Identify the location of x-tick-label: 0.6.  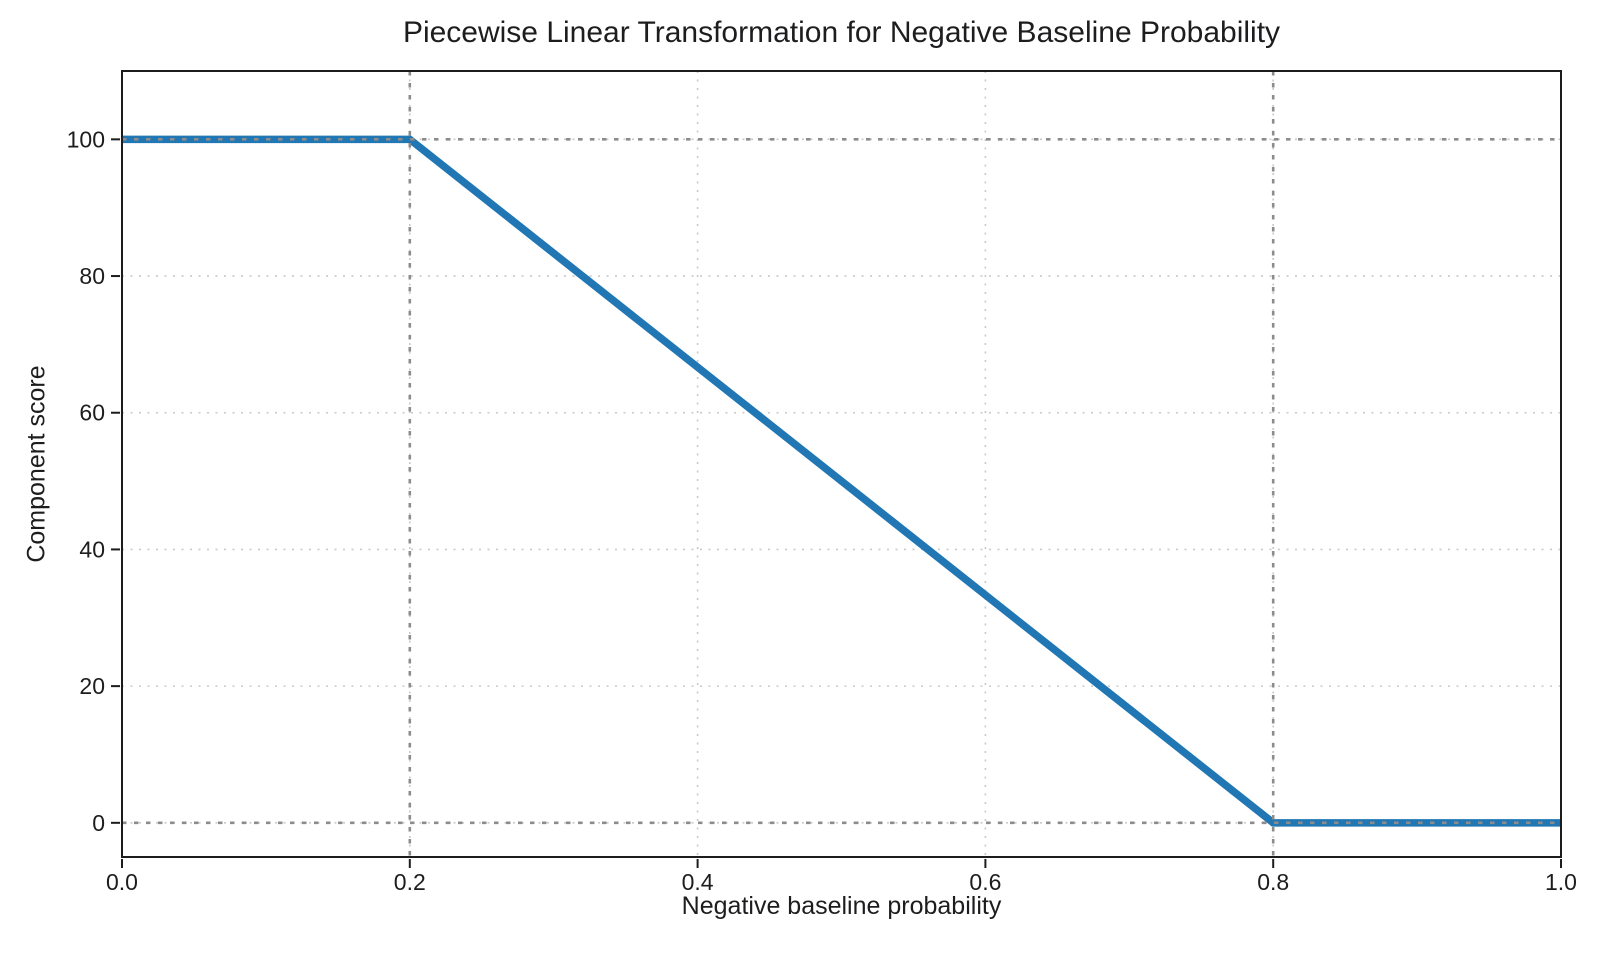
(985, 882).